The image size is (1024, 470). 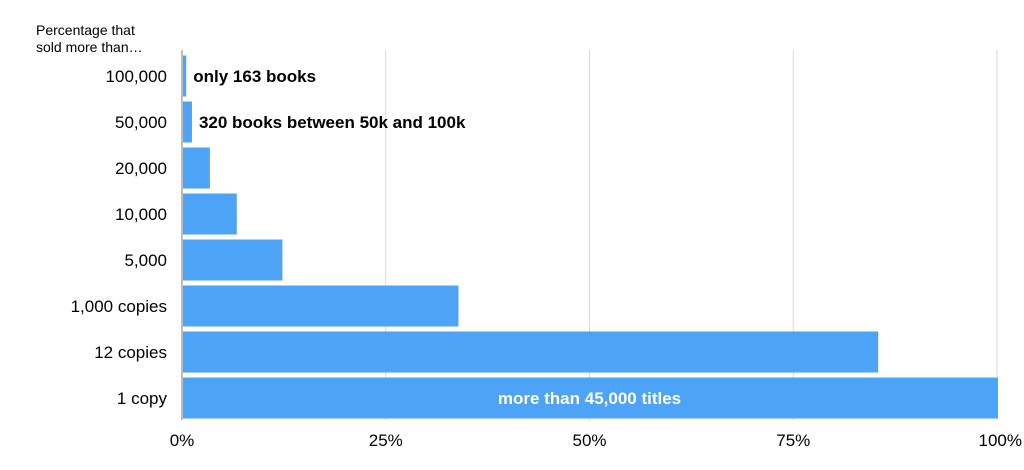 What do you see at coordinates (386, 440) in the screenshot?
I see `x-tick-label-1: 25%` at bounding box center [386, 440].